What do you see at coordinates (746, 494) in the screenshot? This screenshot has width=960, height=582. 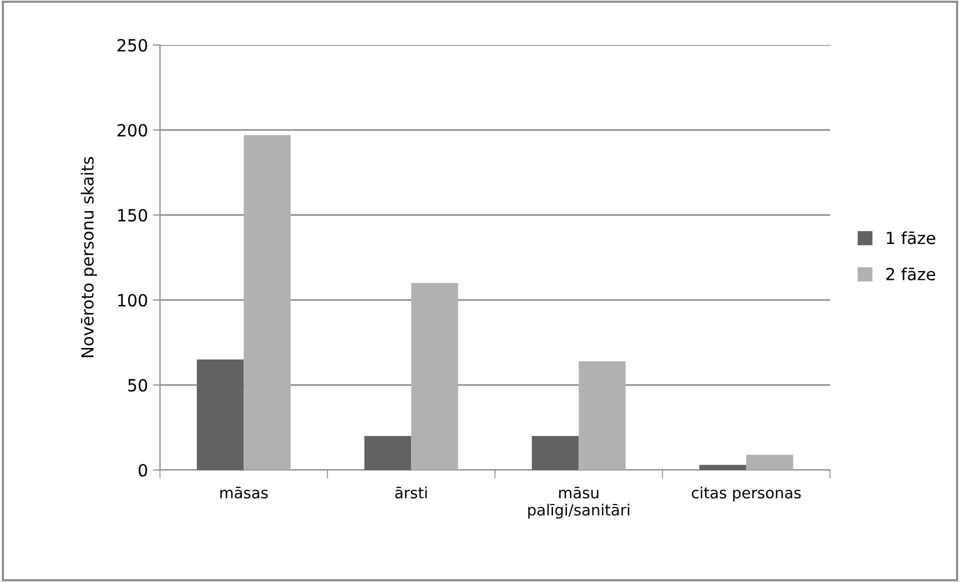 I see `x-tick-label: citas personas` at bounding box center [746, 494].